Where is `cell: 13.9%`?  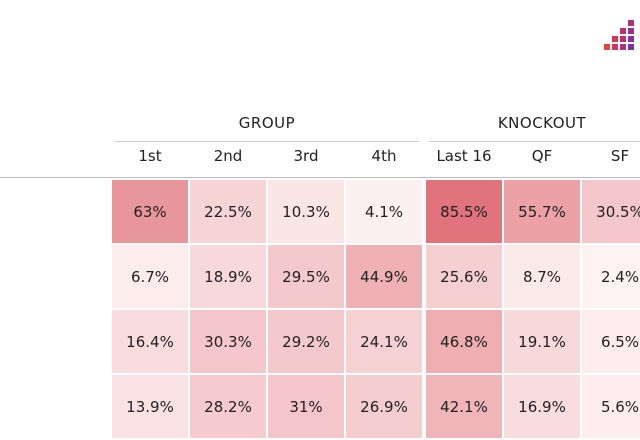
cell: 13.9% is located at coordinates (150, 406).